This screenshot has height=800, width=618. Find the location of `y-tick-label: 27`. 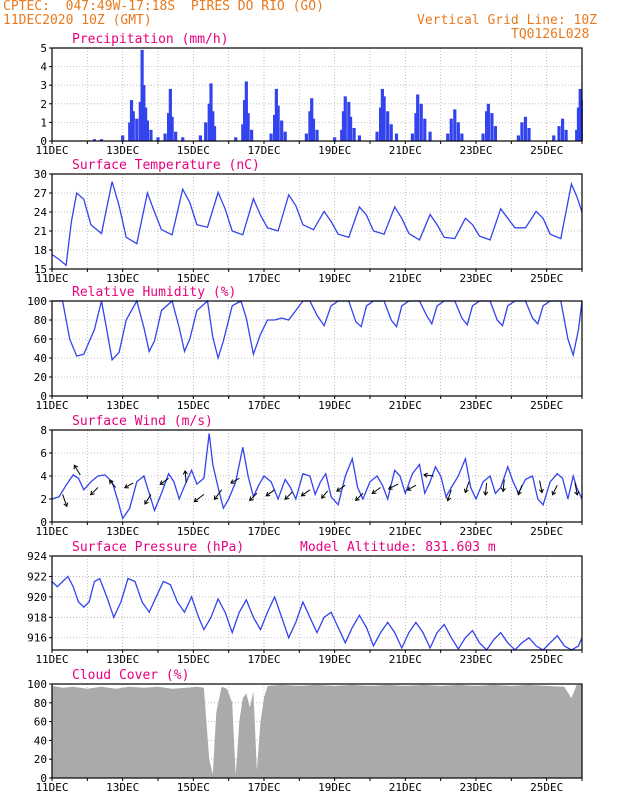

y-tick-label: 27 is located at coordinates (40, 193).